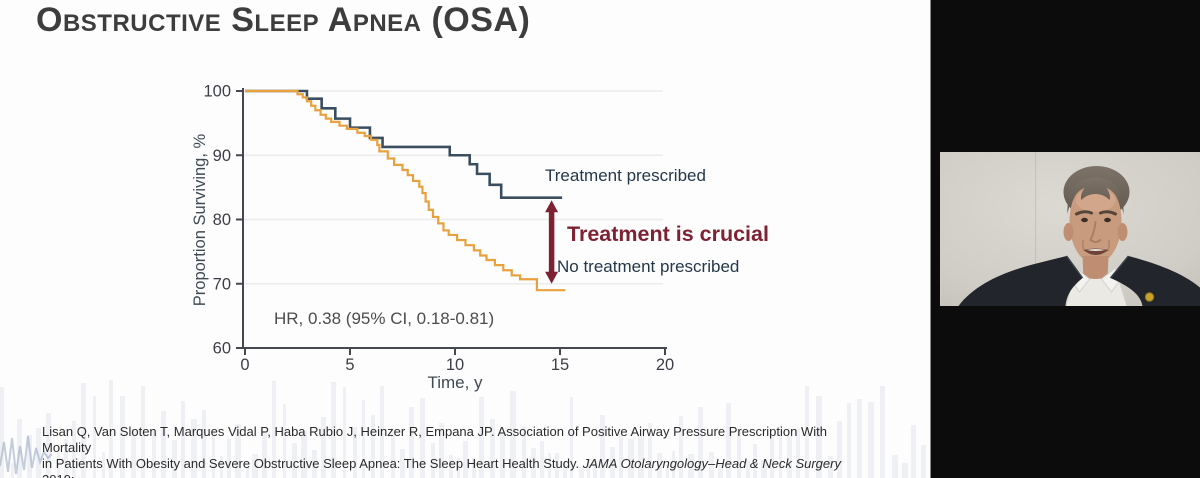 This screenshot has width=1200, height=478. Describe the element at coordinates (668, 234) in the screenshot. I see `emphasis-label: Treatment is crucial` at that location.